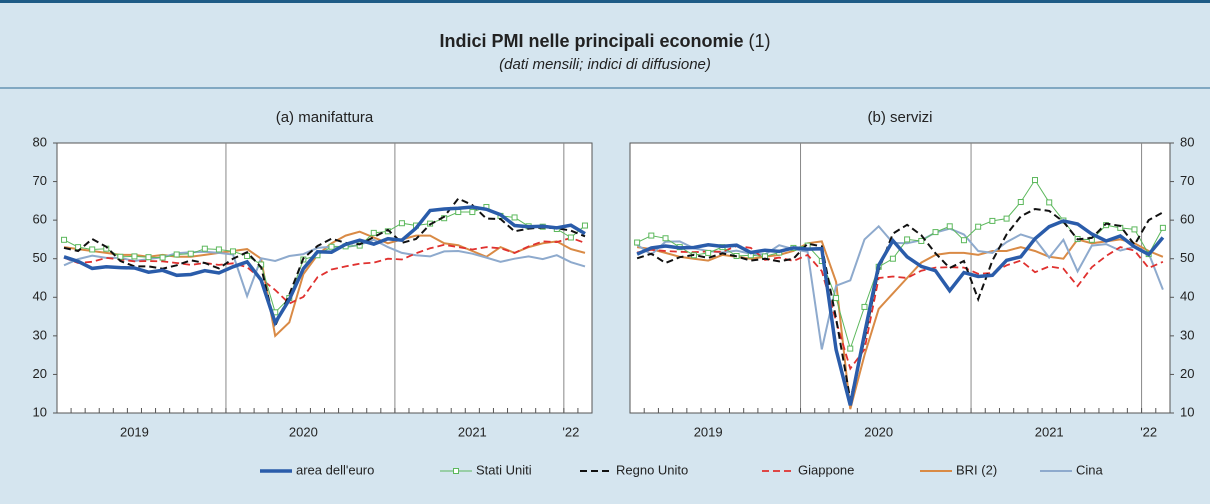 The height and width of the screenshot is (504, 1210). Describe the element at coordinates (504, 469) in the screenshot. I see `legend-label: Stati Uniti` at that location.